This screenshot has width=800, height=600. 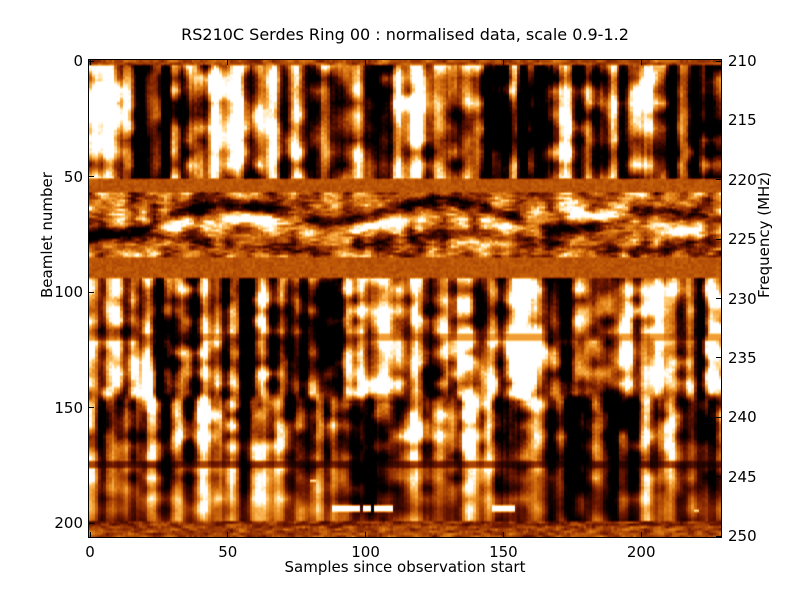 What do you see at coordinates (742, 61) in the screenshot?
I see `y-right-tick-label: 210` at bounding box center [742, 61].